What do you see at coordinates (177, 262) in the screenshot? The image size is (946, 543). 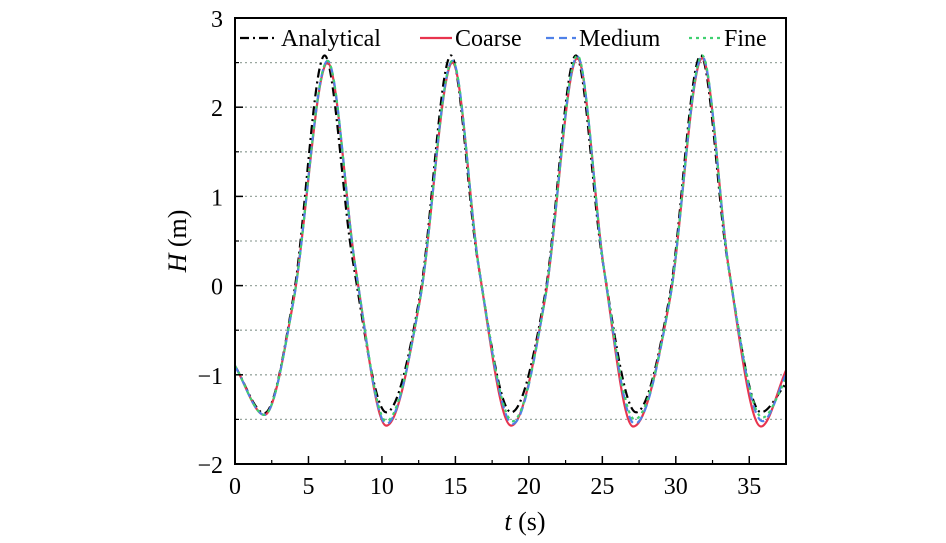 I see `y-axis-variable: H` at bounding box center [177, 262].